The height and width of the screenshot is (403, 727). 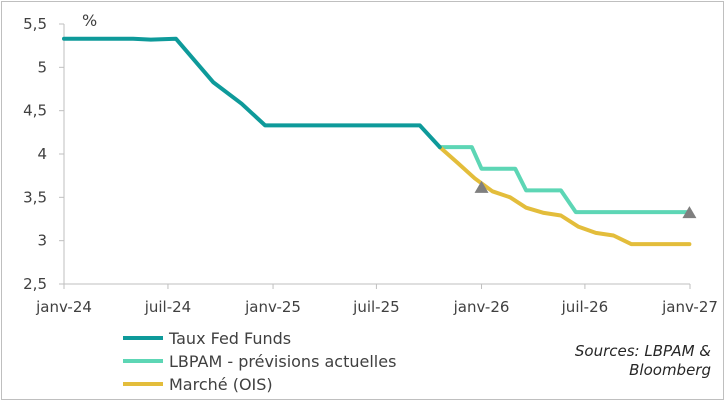 I want to click on y-tick-label: 3, so click(x=42, y=241).